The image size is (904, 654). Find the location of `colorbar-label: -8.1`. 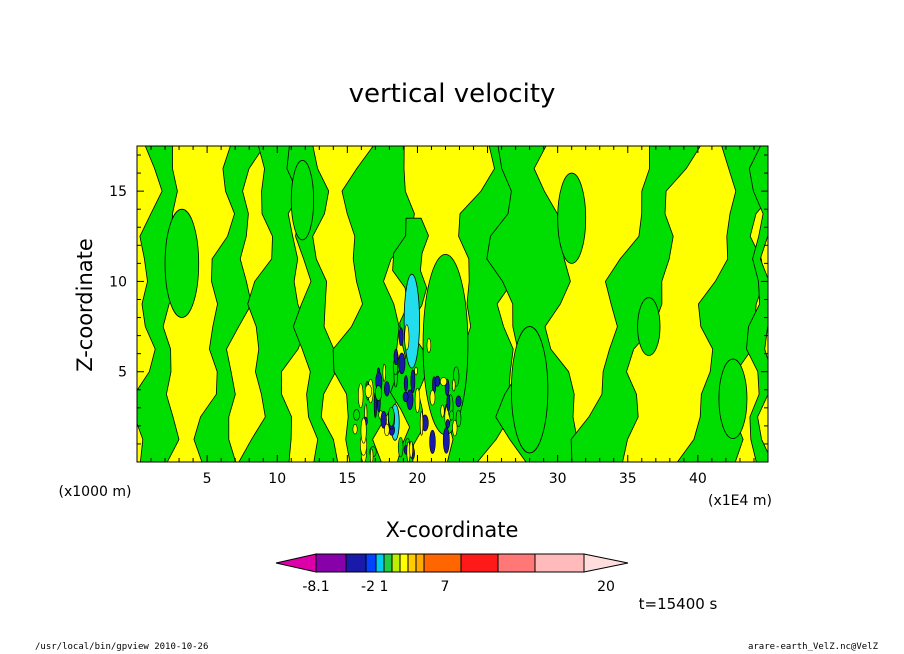

colorbar-label: -8.1 is located at coordinates (315, 587).